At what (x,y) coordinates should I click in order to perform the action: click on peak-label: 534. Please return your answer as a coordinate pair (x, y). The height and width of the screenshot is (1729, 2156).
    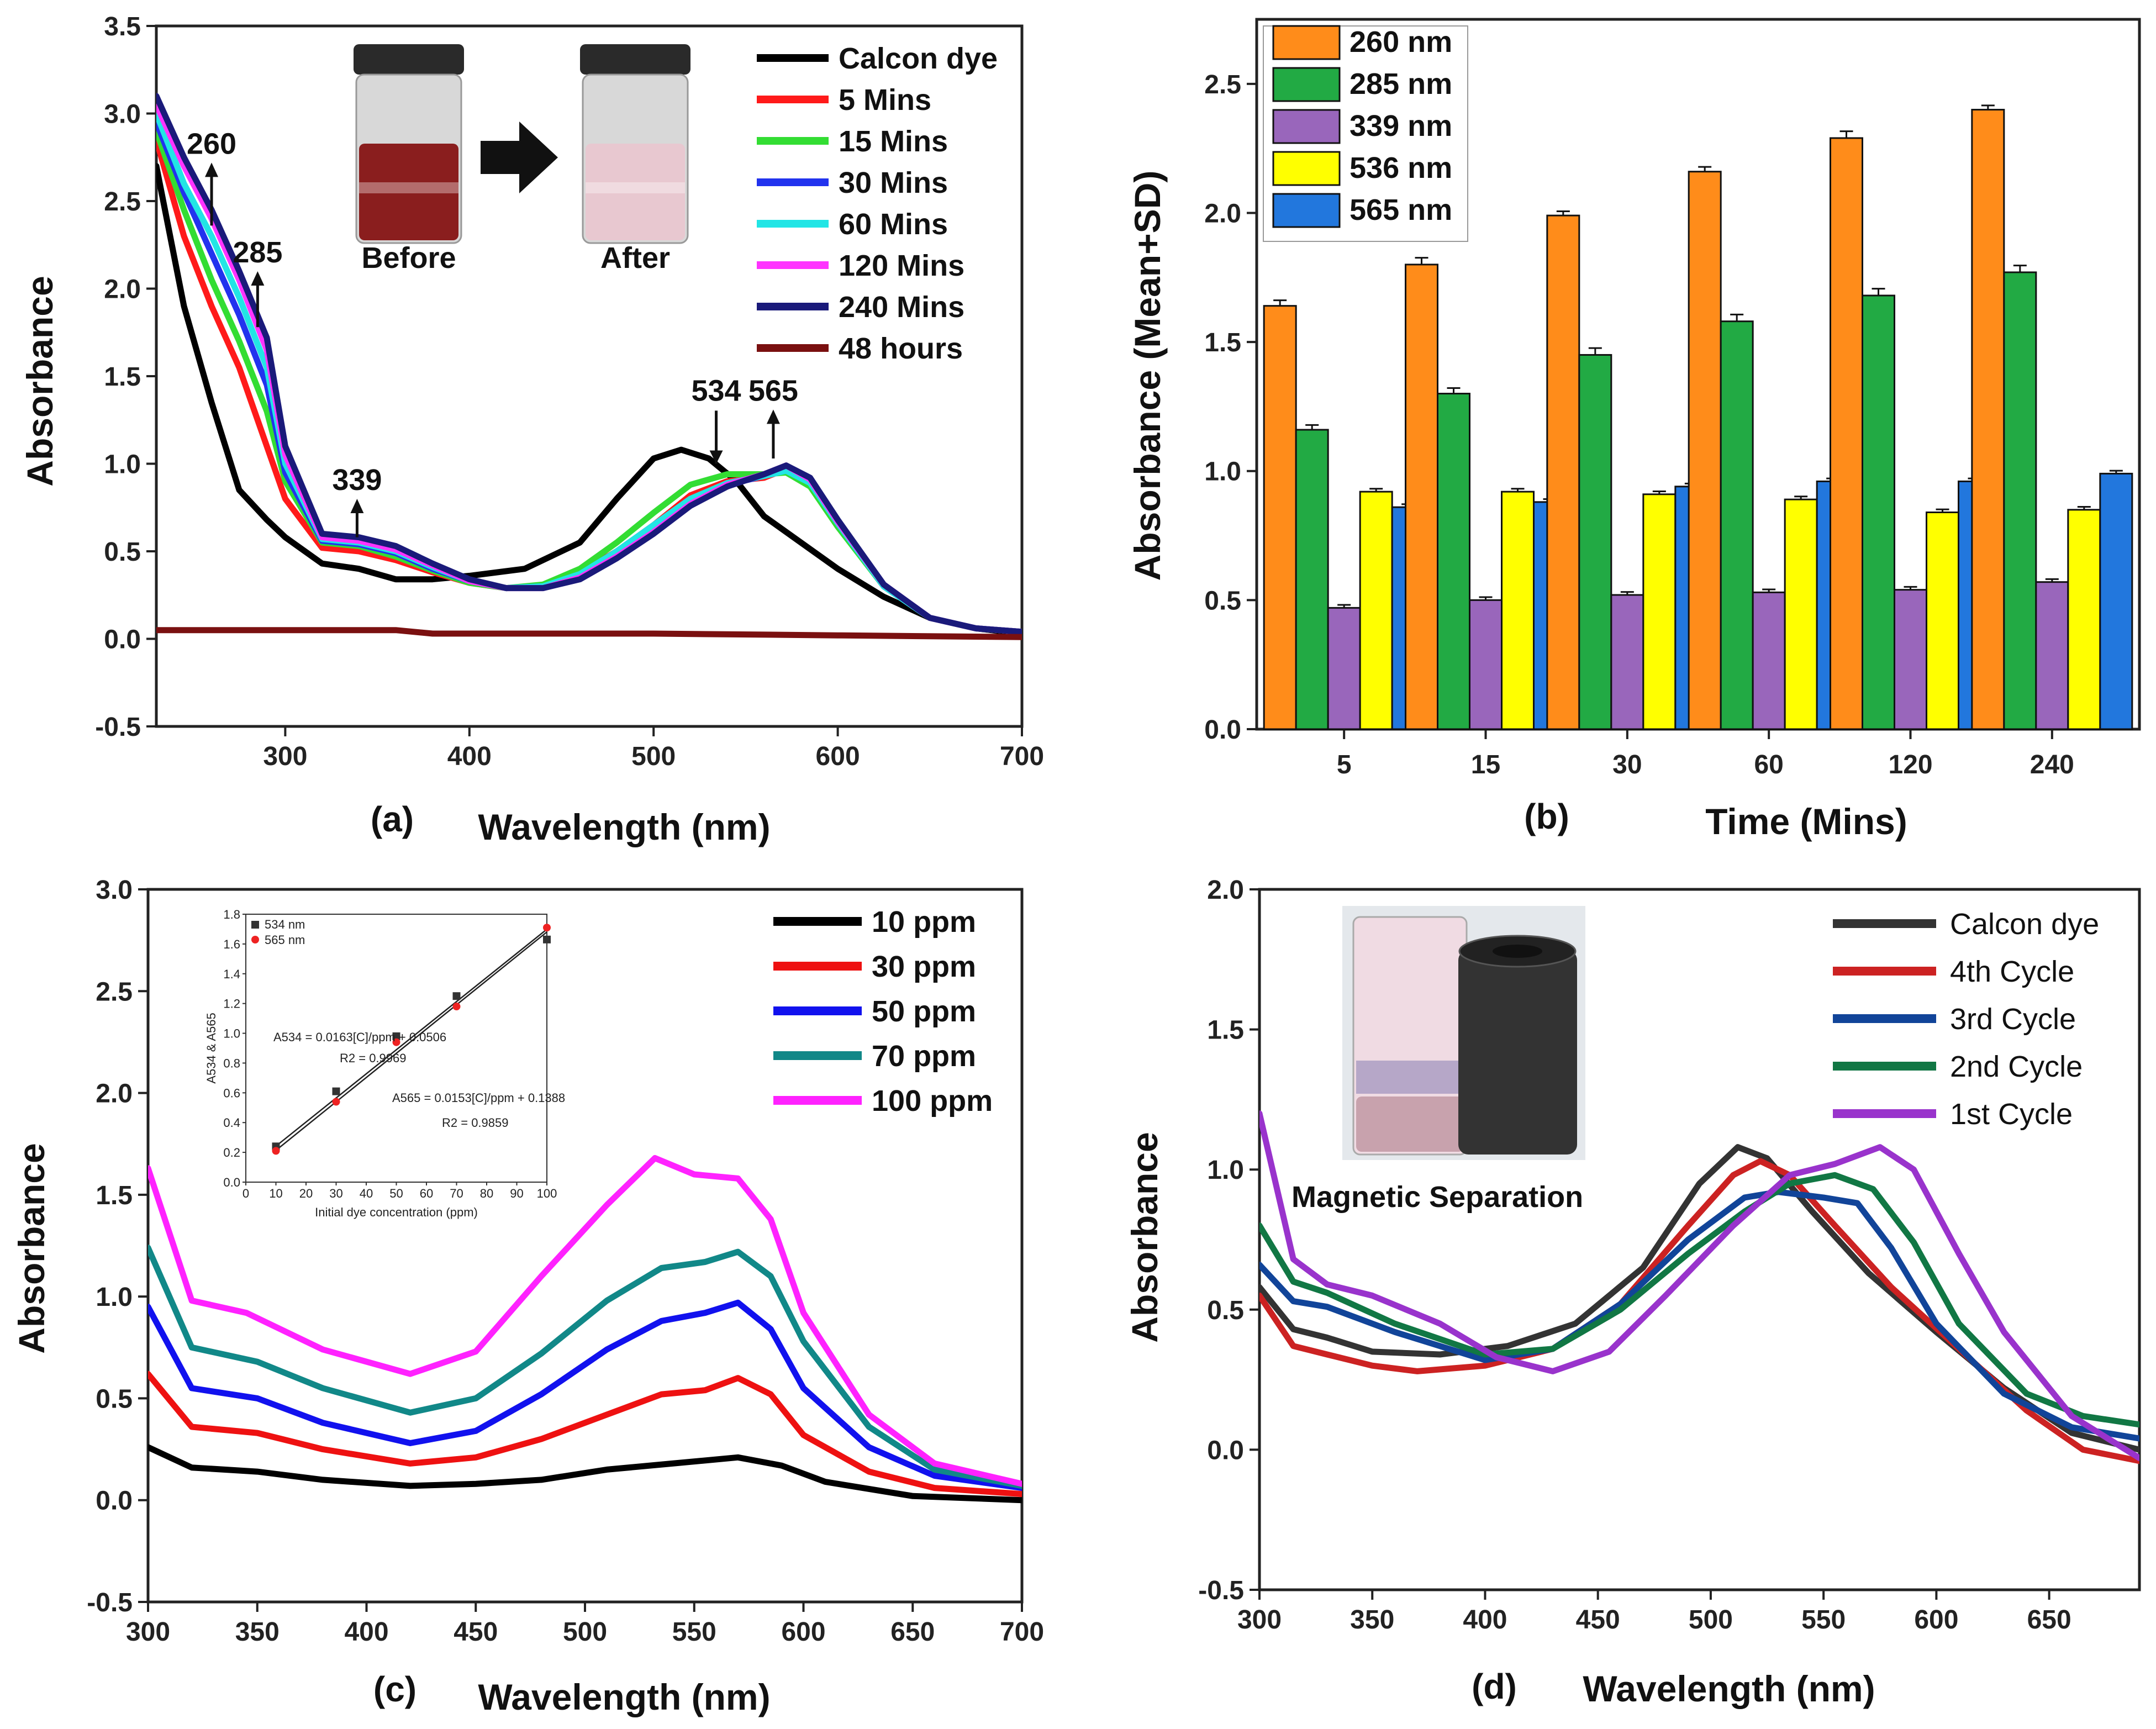
    Looking at the image, I should click on (716, 390).